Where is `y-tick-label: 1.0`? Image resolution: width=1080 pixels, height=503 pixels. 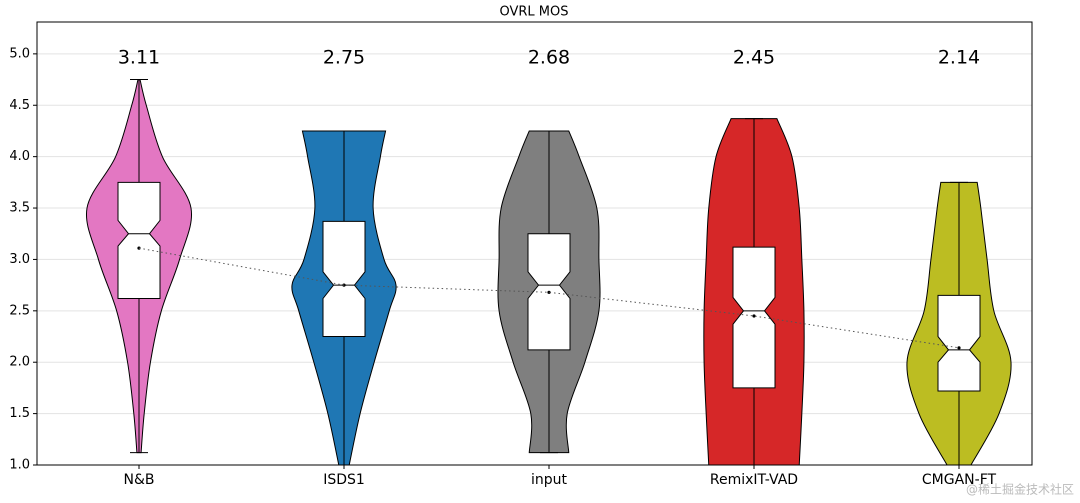 y-tick-label: 1.0 is located at coordinates (19, 465).